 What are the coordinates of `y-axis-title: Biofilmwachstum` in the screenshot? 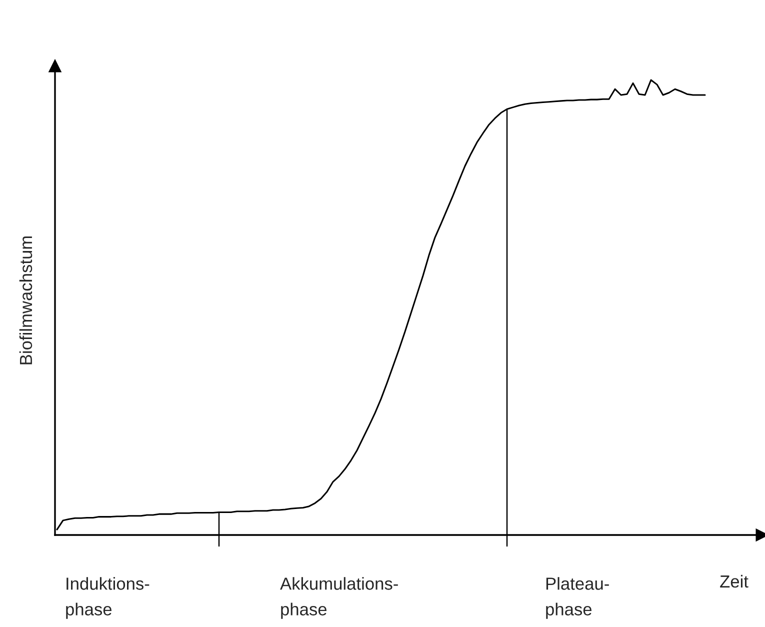 It's located at (25, 300).